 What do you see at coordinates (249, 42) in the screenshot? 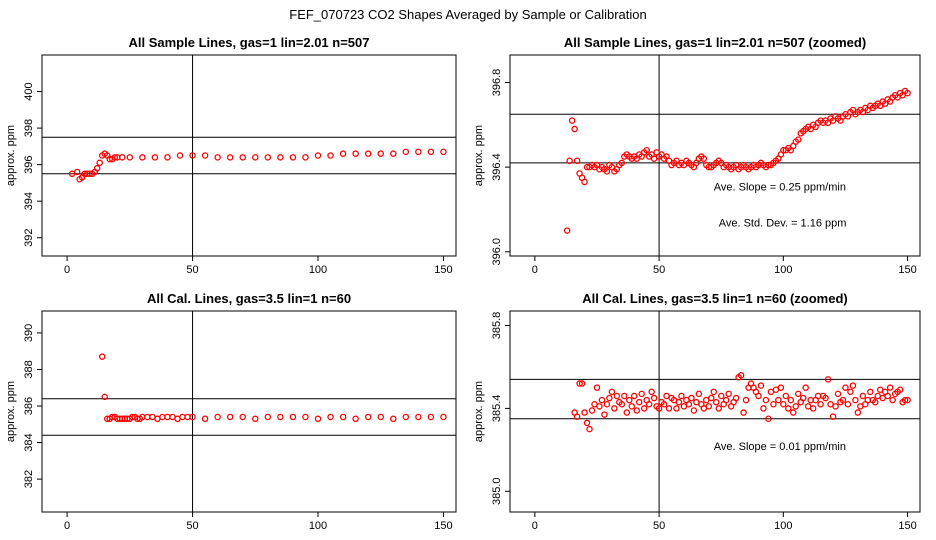
I see `chart-title: All Sample Lines, gas=1 lin=2.01 n=507` at bounding box center [249, 42].